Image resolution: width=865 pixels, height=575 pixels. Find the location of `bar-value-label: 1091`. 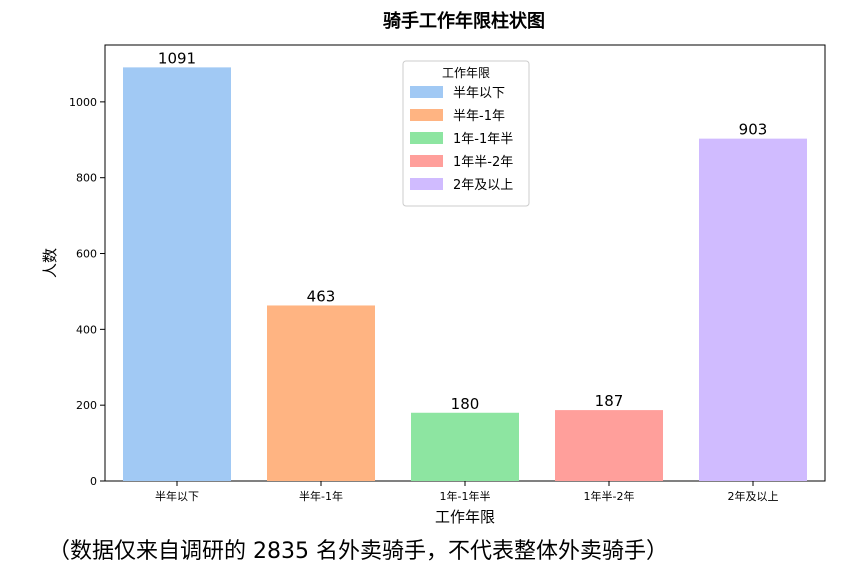

bar-value-label: 1091 is located at coordinates (177, 58).